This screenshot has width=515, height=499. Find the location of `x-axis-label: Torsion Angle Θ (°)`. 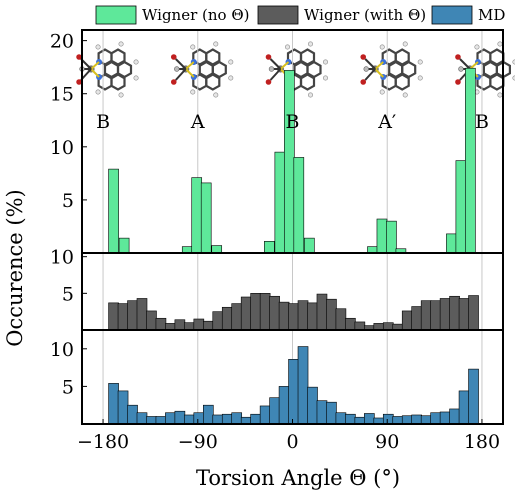

x-axis-label: Torsion Angle Θ (°) is located at coordinates (298, 478).